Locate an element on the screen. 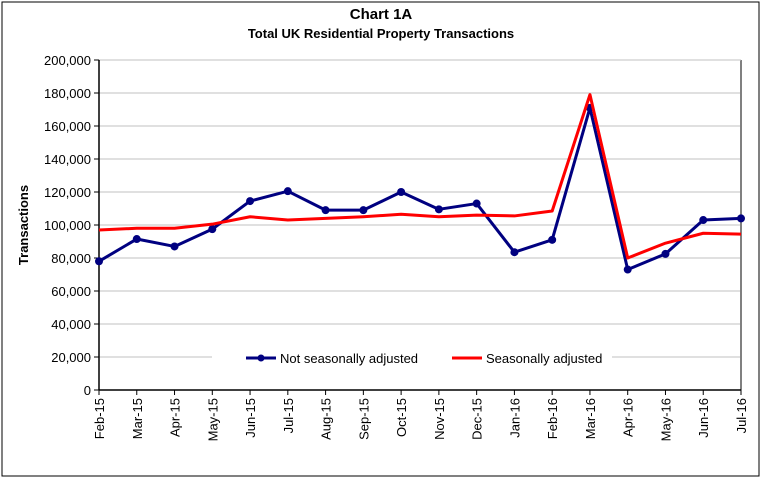 This screenshot has height=478, width=761. x-tick-label: Jan-16 is located at coordinates (514, 418).